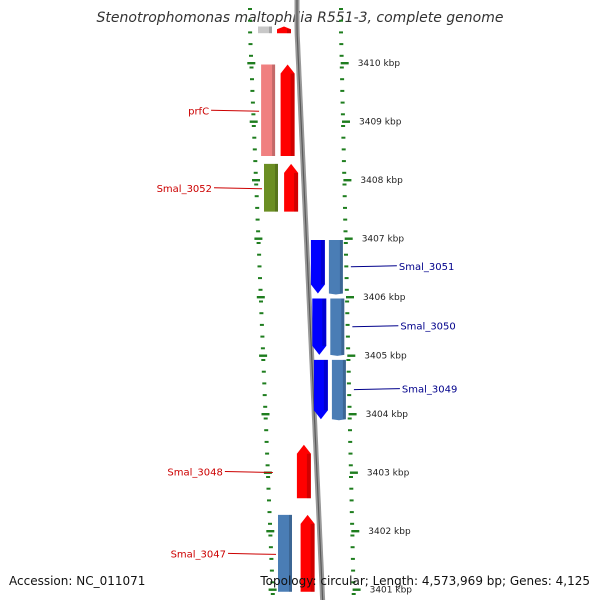 The width and height of the screenshot is (600, 600). Describe the element at coordinates (184, 189) in the screenshot. I see `gene-label: Smal_3052` at that location.